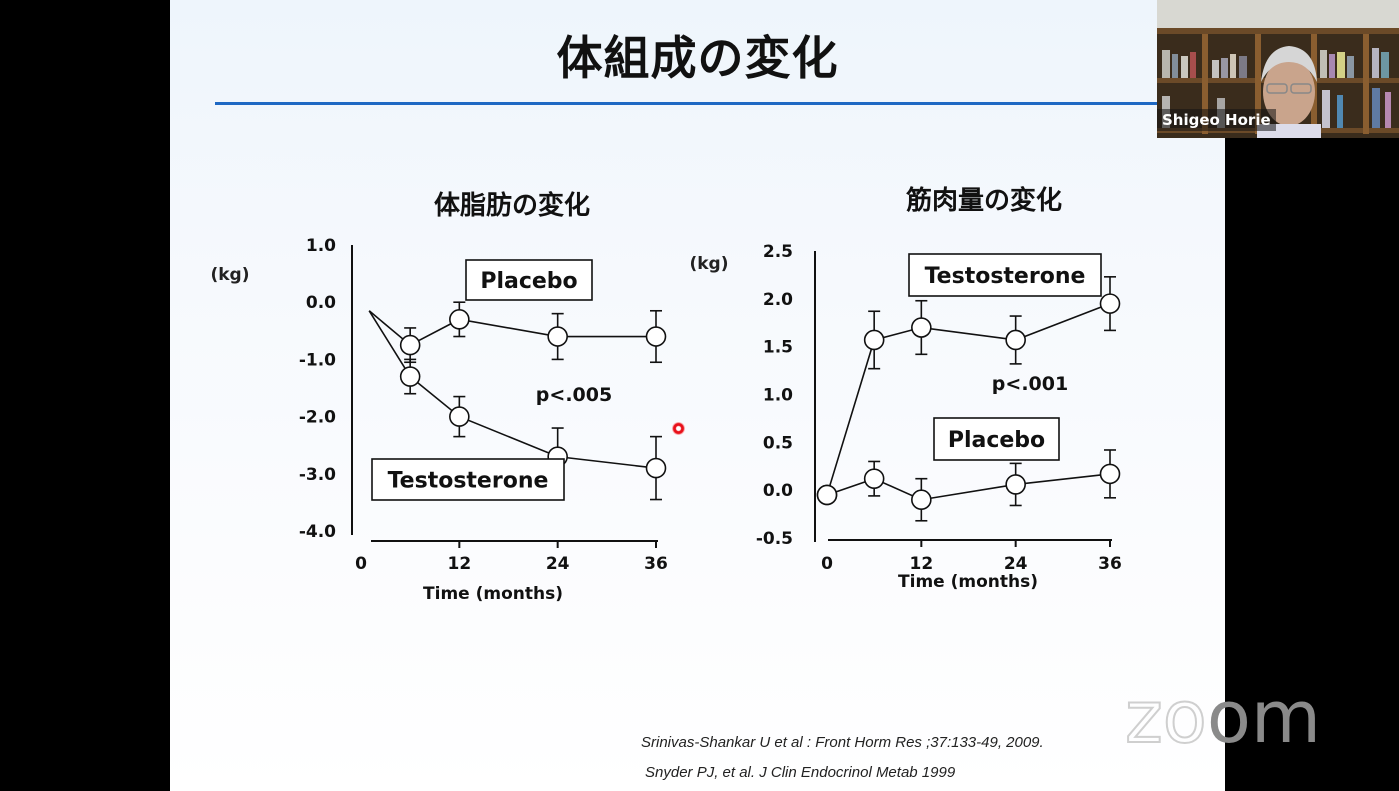  I want to click on y-tick-label: -1.0, so click(317, 360).